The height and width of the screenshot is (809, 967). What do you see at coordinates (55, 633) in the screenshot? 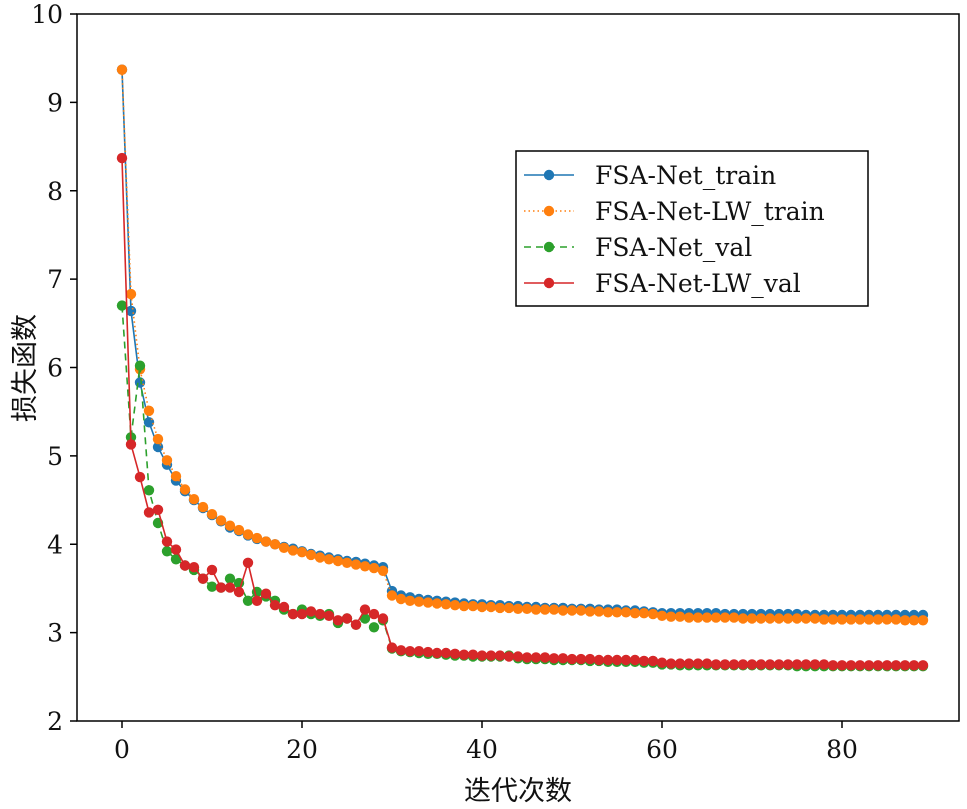
I see `y-tick-label: 3` at bounding box center [55, 633].